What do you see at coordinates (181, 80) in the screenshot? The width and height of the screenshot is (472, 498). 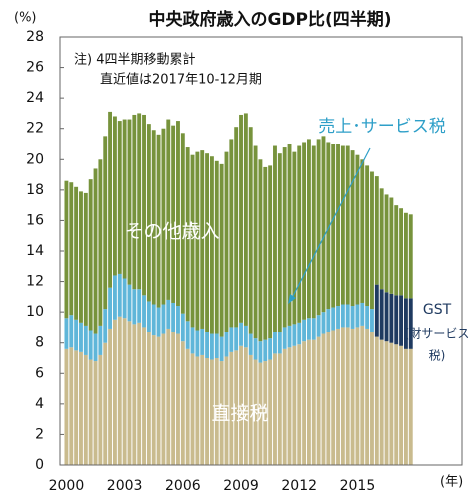 I see `note: 直近値は2017年10-12月期` at bounding box center [181, 80].